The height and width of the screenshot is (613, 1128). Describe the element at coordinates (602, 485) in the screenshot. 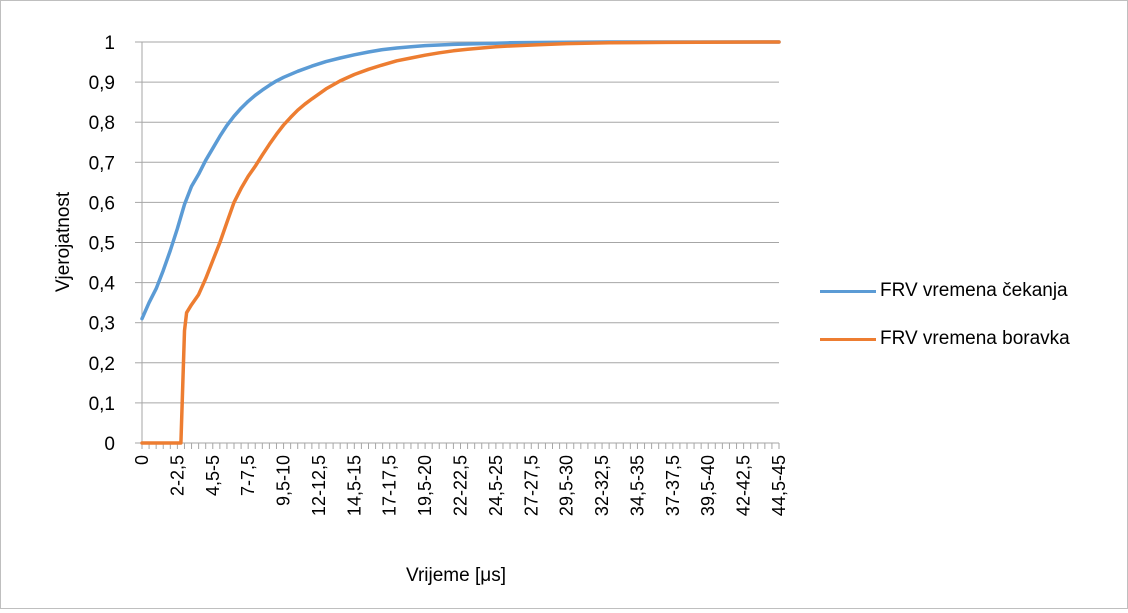

I see `x-tick-label: 32-32,5` at that location.